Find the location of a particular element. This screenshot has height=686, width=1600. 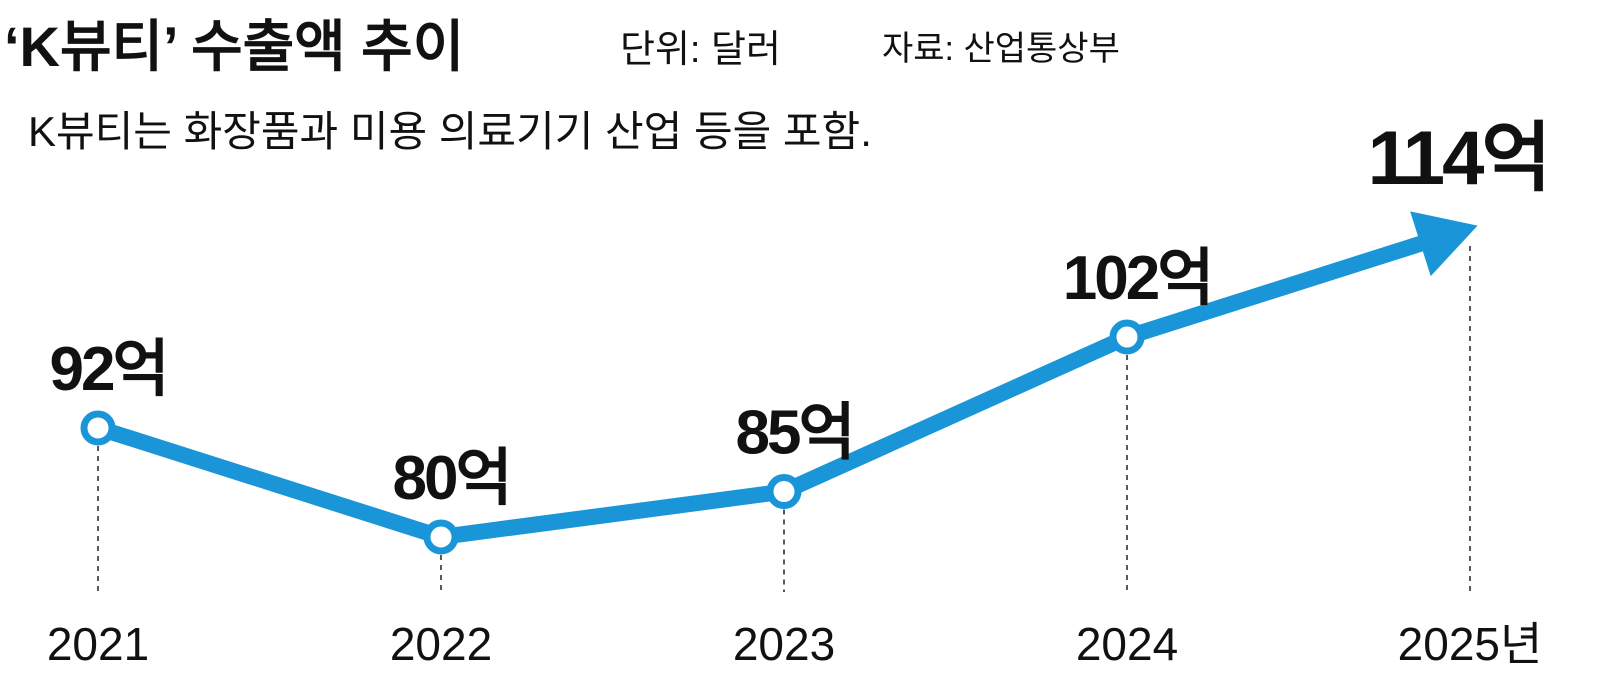

source-note: 자료: 산업통상부 is located at coordinates (1001, 49).